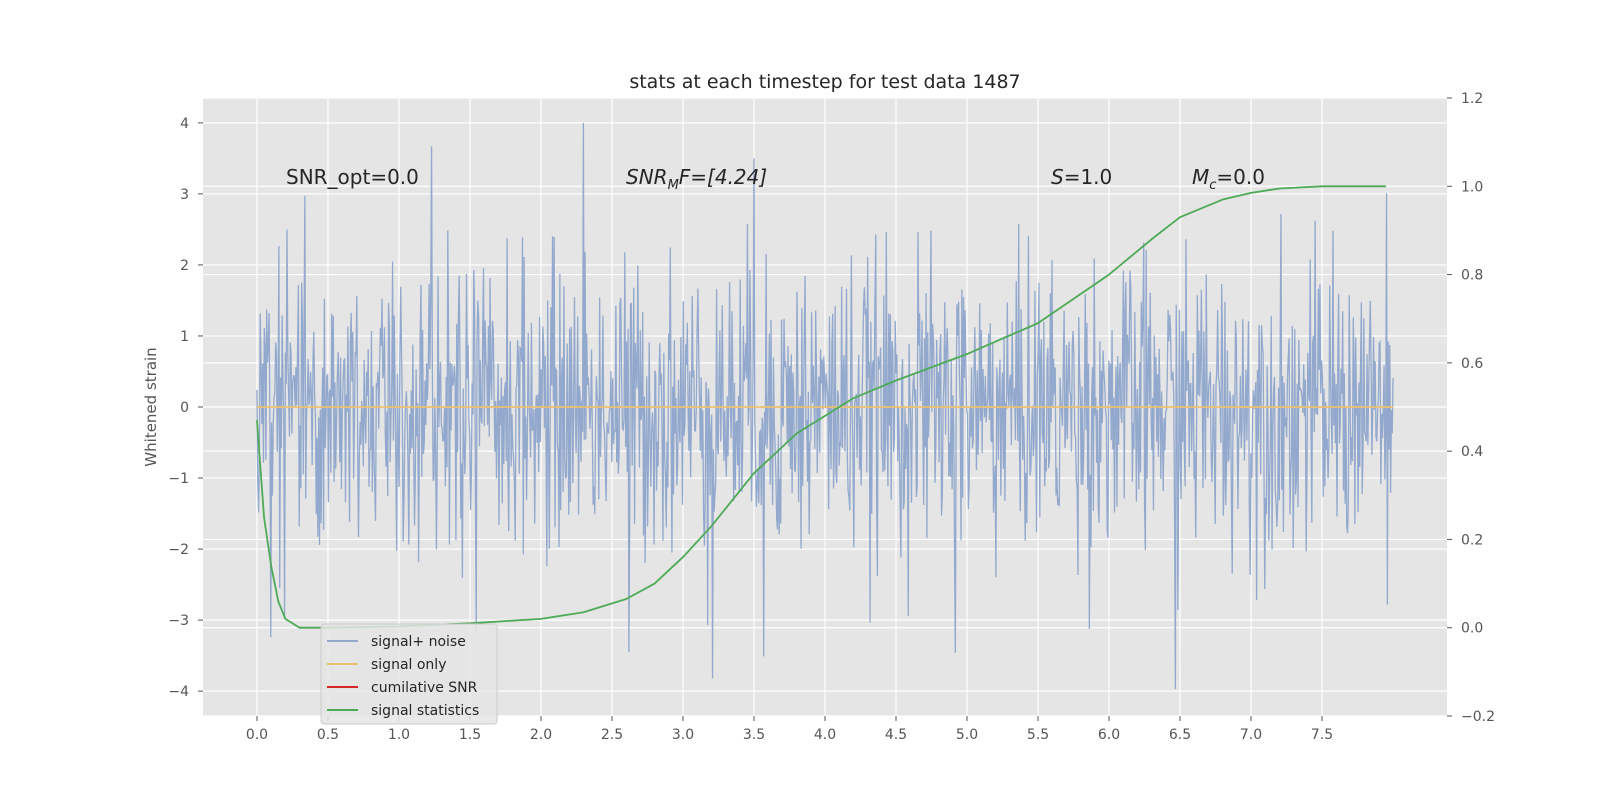 The width and height of the screenshot is (1600, 800). What do you see at coordinates (1478, 717) in the screenshot?
I see `y-right-tick-label: −0.2` at bounding box center [1478, 717].